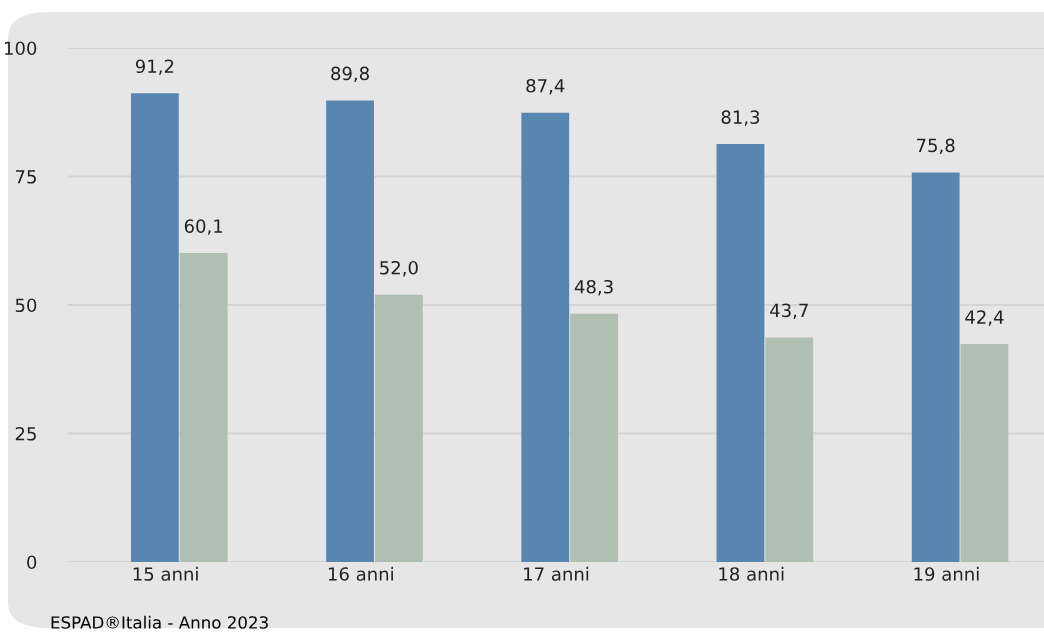  Describe the element at coordinates (25, 433) in the screenshot. I see `y-tick-label: 25` at that location.